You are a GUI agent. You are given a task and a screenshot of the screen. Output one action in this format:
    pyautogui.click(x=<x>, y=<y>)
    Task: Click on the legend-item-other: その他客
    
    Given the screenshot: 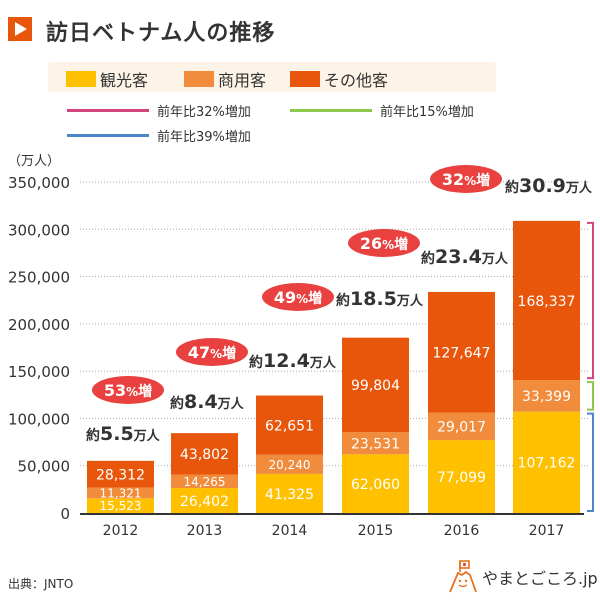 What is the action you would take?
    pyautogui.click(x=339, y=79)
    